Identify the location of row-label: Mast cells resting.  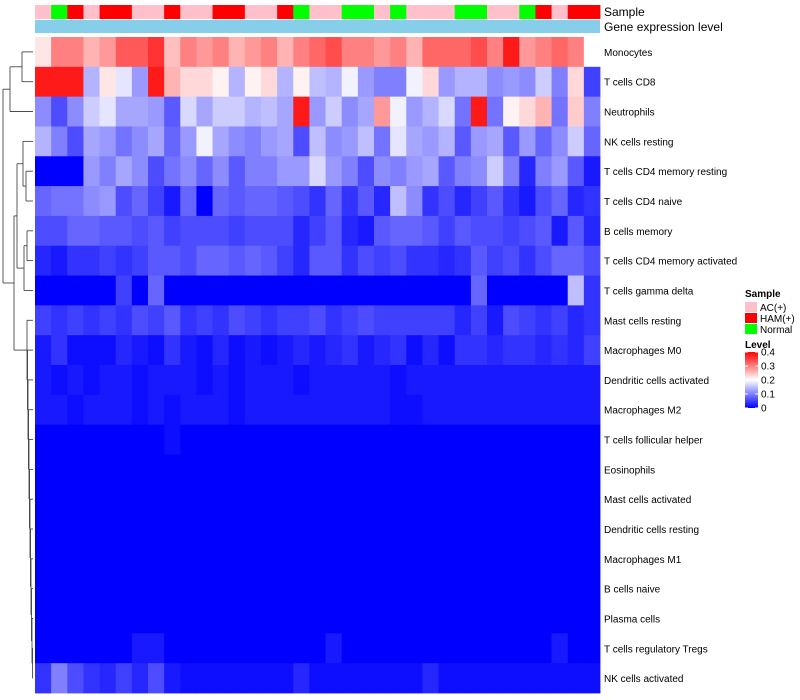
(642, 321).